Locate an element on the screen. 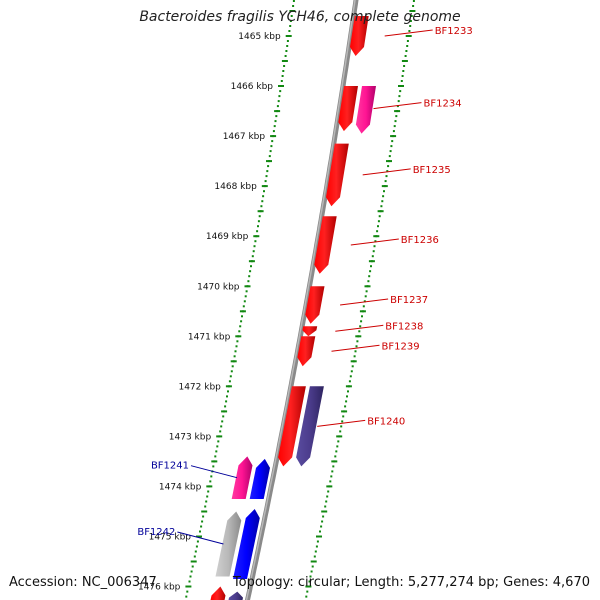 The width and height of the screenshot is (600, 600). gene-arrow-bf1233 is located at coordinates (359, 36).